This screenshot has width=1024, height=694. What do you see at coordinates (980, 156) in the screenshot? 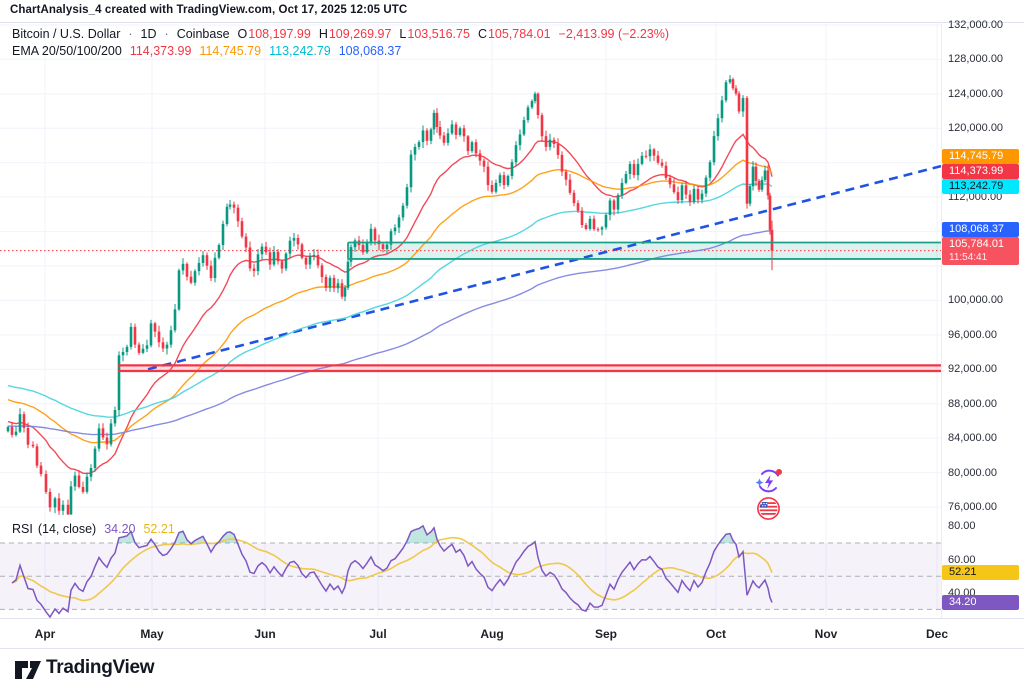
I see `ema50-badge: 114,745.79` at bounding box center [980, 156].